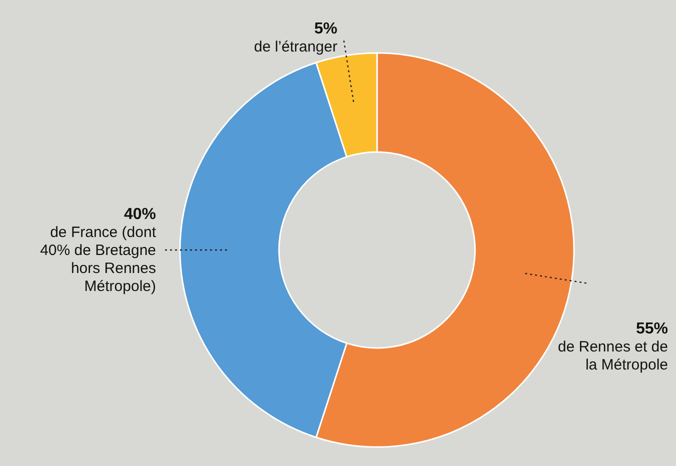  Describe the element at coordinates (652, 329) in the screenshot. I see `data-label: 55%` at that location.